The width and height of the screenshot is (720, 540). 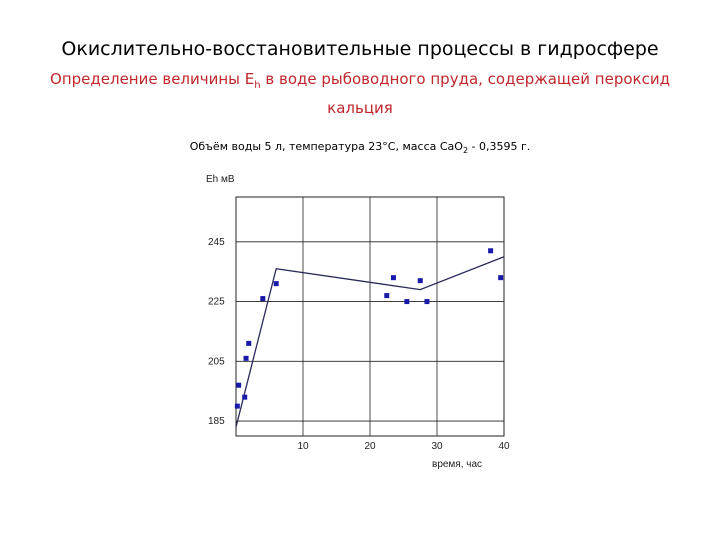 What do you see at coordinates (257, 85) in the screenshot?
I see `subtitle-subscript: h` at bounding box center [257, 85].